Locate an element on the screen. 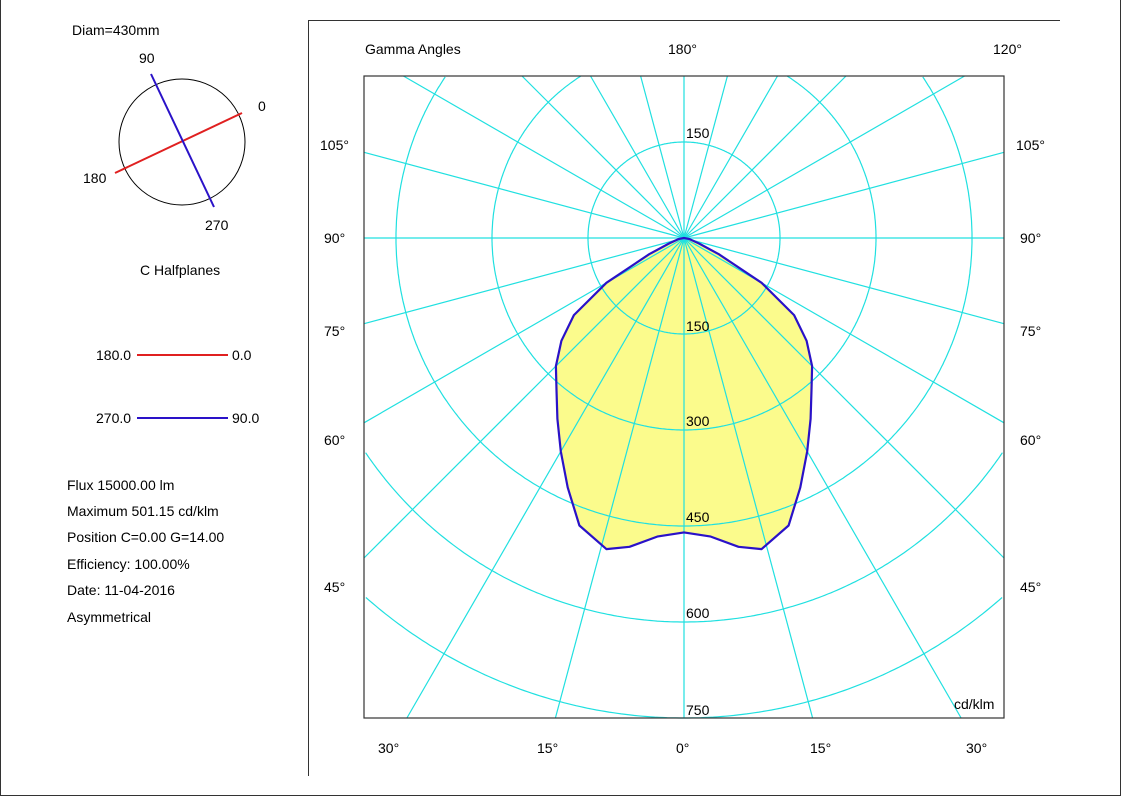  angle-label-left-90: 90° is located at coordinates (335, 238).